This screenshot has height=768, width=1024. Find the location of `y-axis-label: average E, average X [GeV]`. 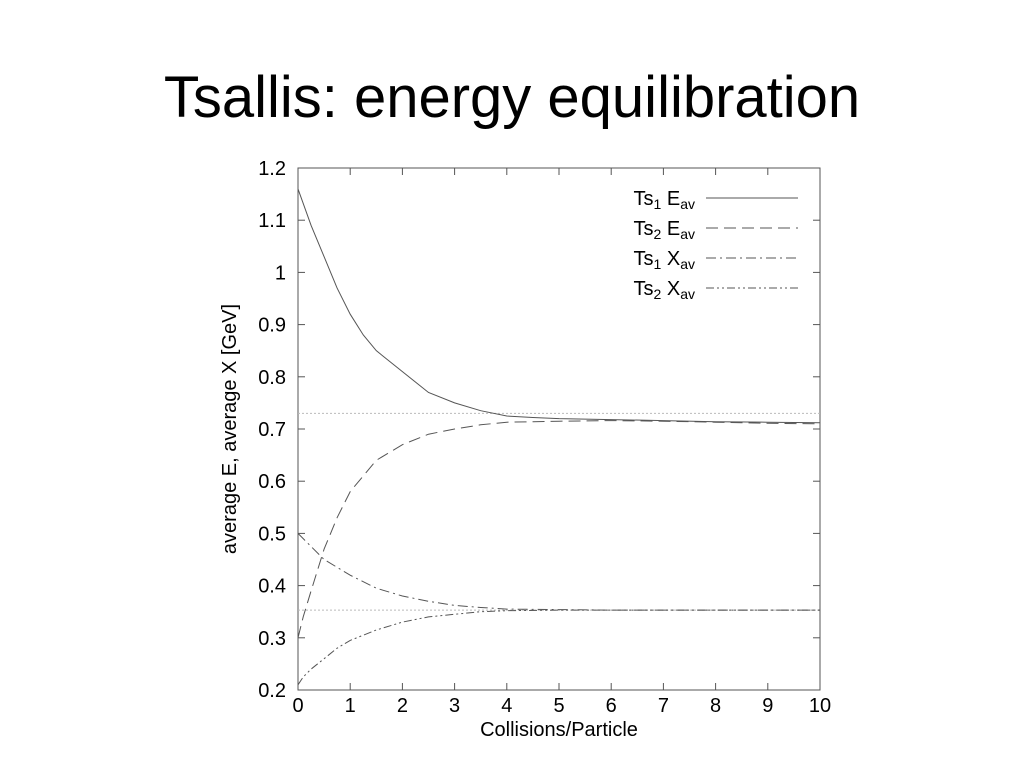

y-axis-label: average E, average X [GeV] is located at coordinates (230, 429).